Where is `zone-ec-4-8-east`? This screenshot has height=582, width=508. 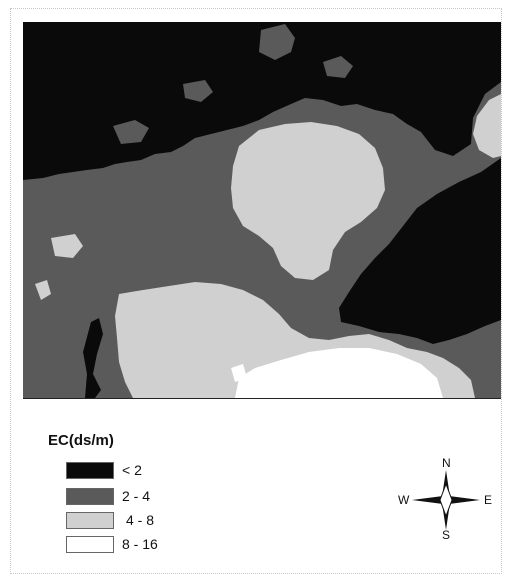 zone-ec-4-8-east is located at coordinates (487, 126).